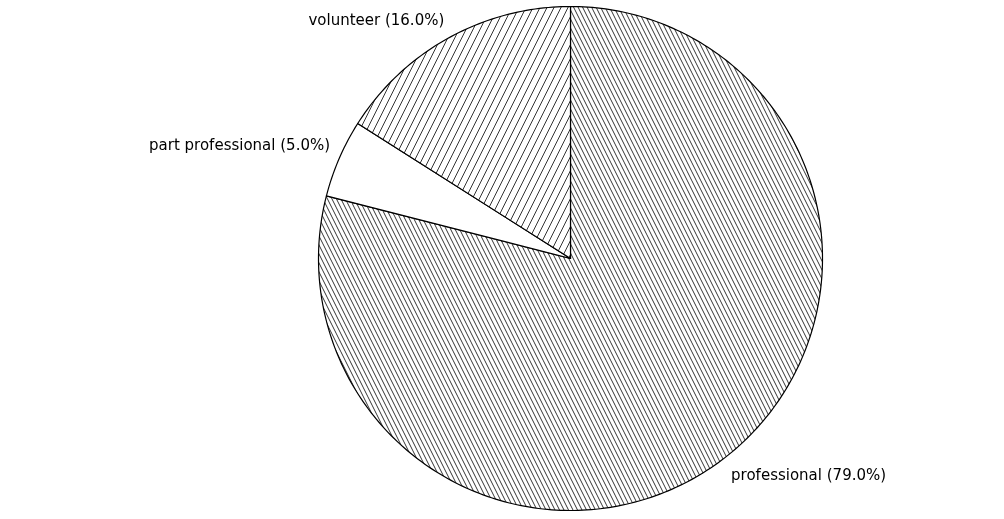 This screenshot has height=519, width=1004. Describe the element at coordinates (809, 474) in the screenshot. I see `slice-label: professional (79.0%)` at that location.